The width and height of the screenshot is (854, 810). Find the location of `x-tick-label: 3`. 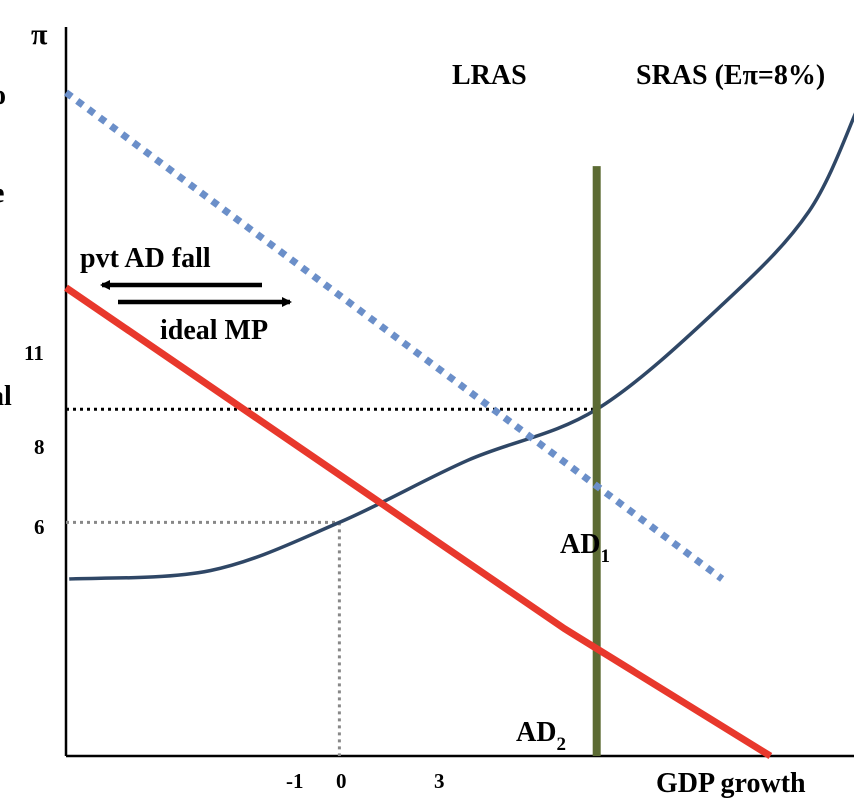

x-tick-label: 3 is located at coordinates (439, 781).